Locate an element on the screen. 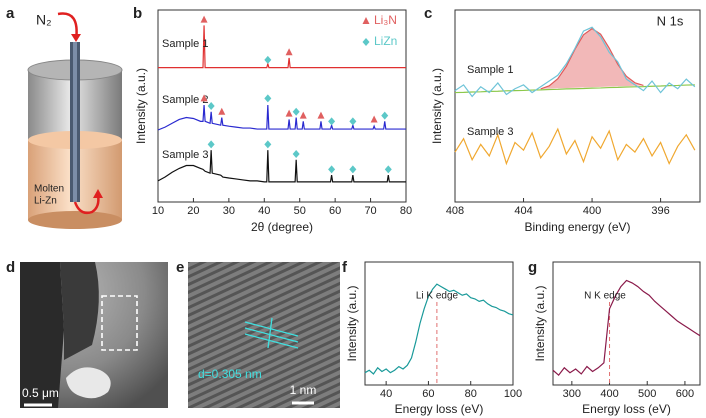 This screenshot has width=706, height=418. panel-label: c is located at coordinates (428, 13).